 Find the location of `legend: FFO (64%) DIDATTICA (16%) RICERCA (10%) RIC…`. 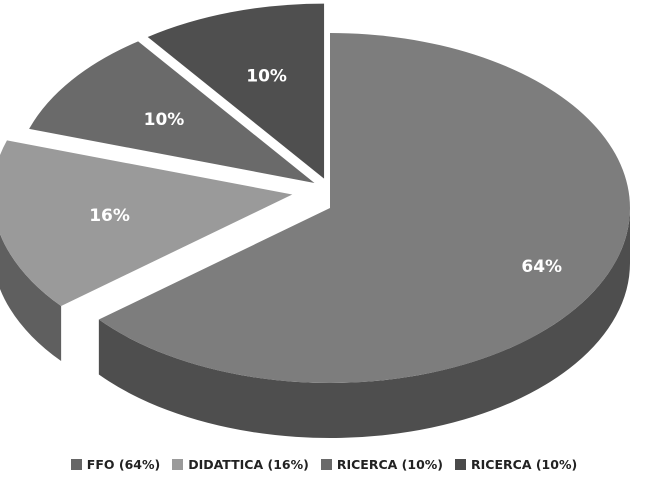

legend: FFO (64%) DIDATTICA (16%) RICERCA (10%) RIC… is located at coordinates (324, 464).